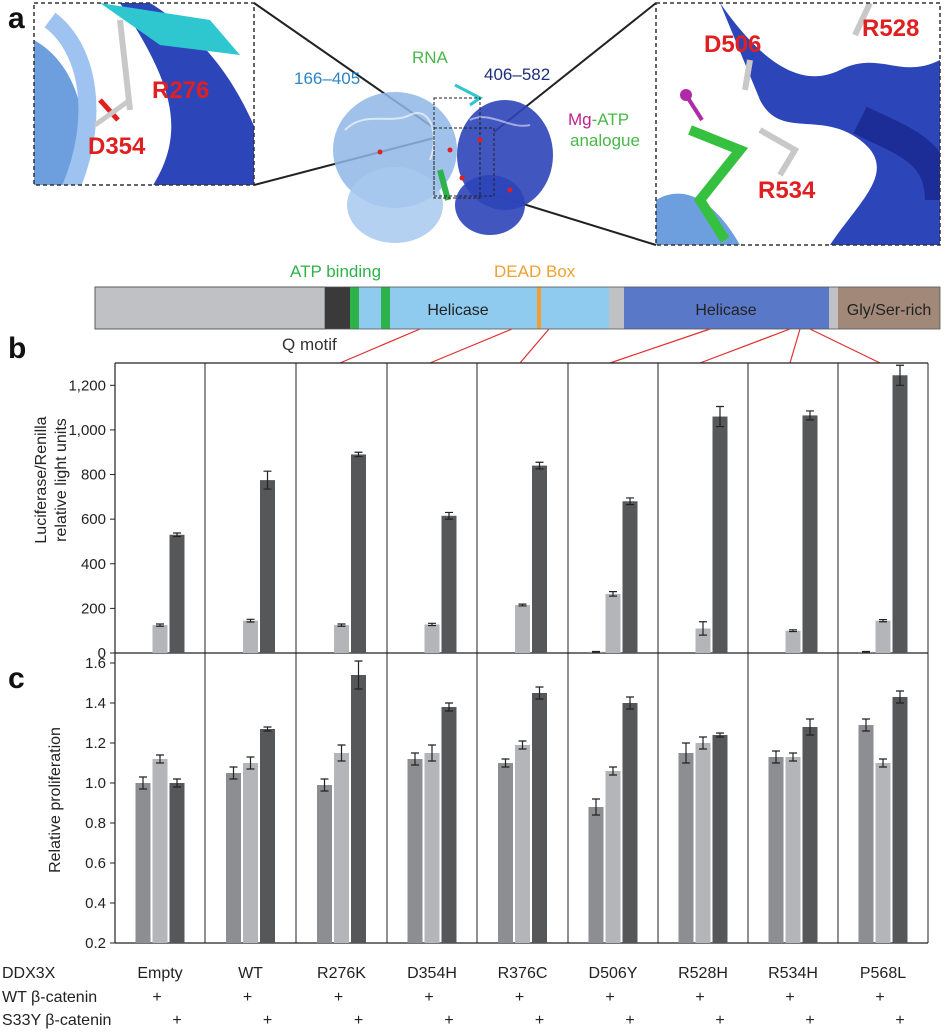 The width and height of the screenshot is (946, 1033). What do you see at coordinates (443, 163) in the screenshot?
I see `protein-structure` at bounding box center [443, 163].